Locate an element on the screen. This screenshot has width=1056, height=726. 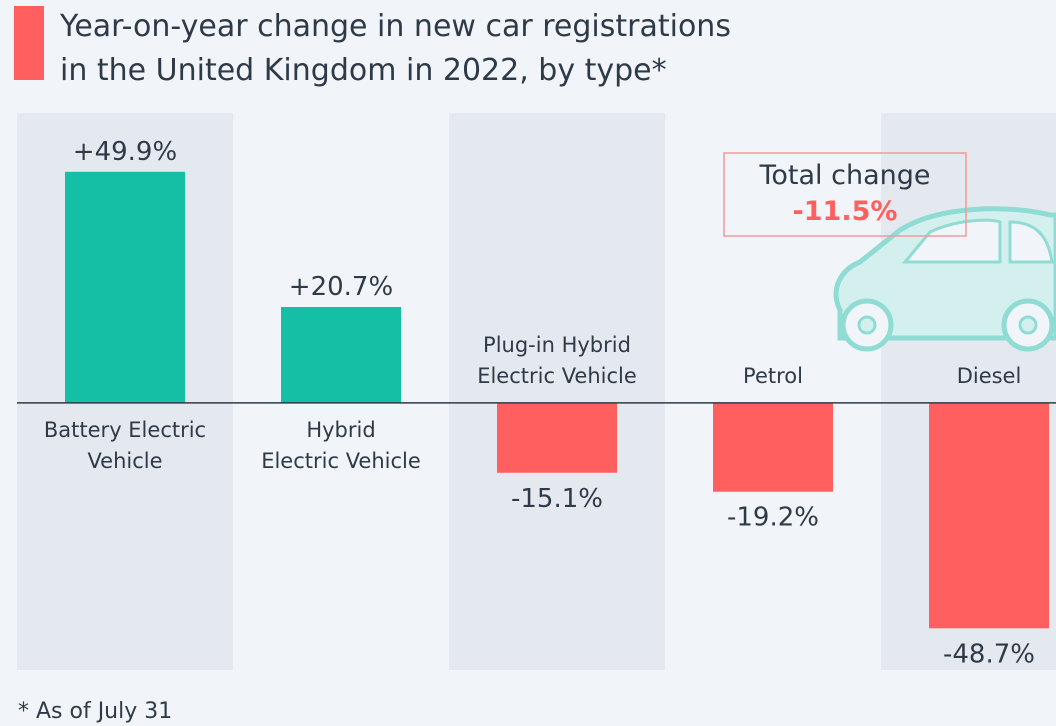
title-marker is located at coordinates (29, 43).